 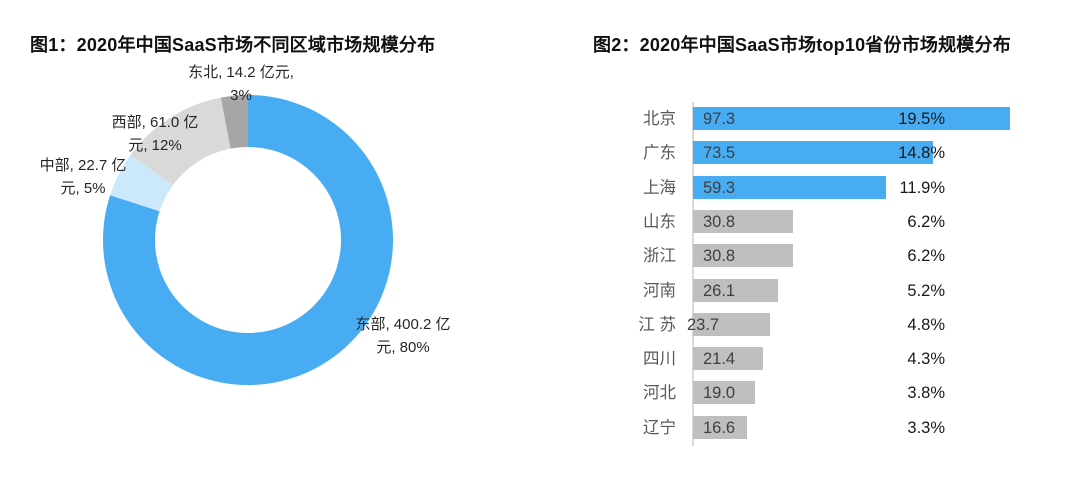 I want to click on value-label: 23.7, so click(x=703, y=324).